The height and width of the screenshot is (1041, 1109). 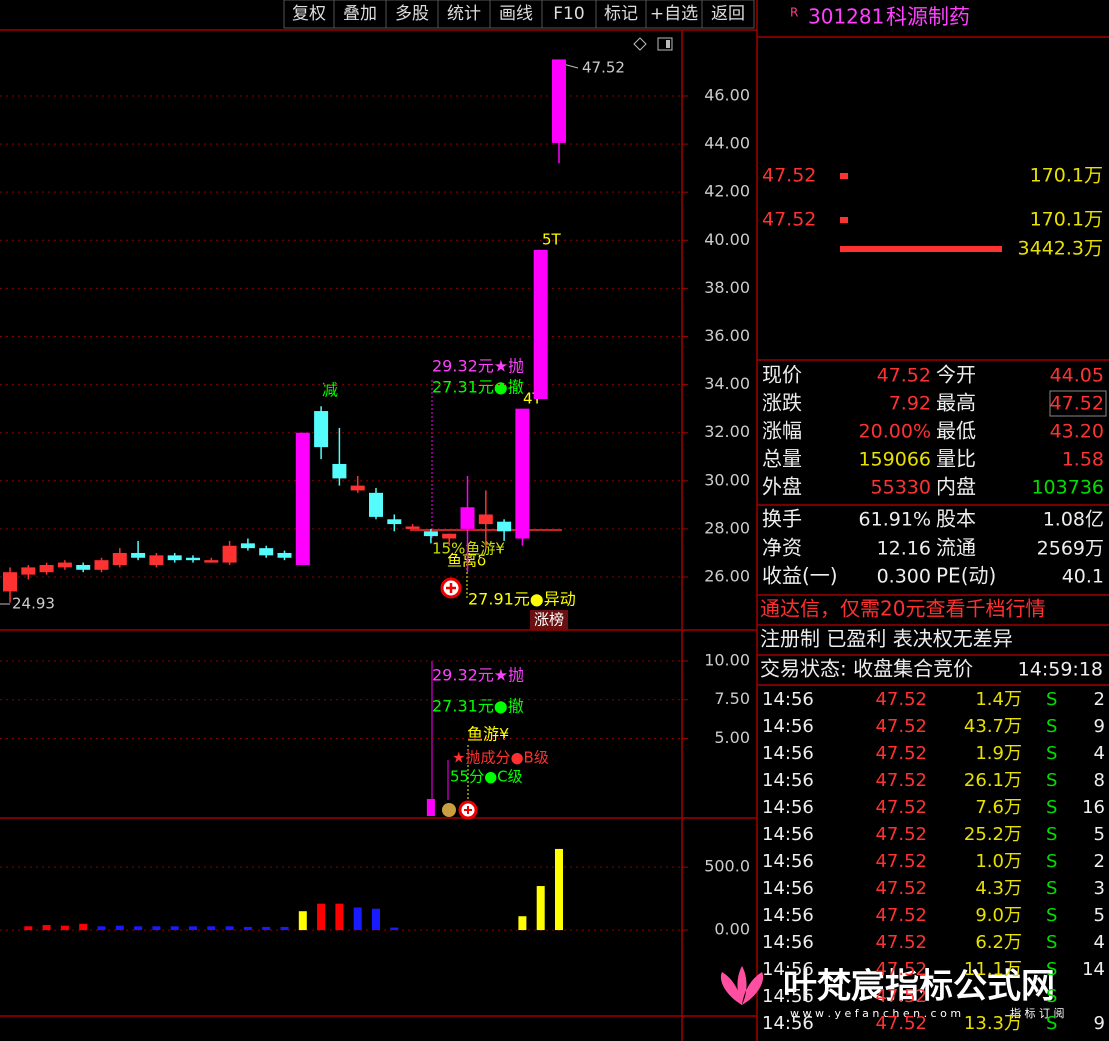 I want to click on toolbar-label: 多股, so click(x=412, y=14).